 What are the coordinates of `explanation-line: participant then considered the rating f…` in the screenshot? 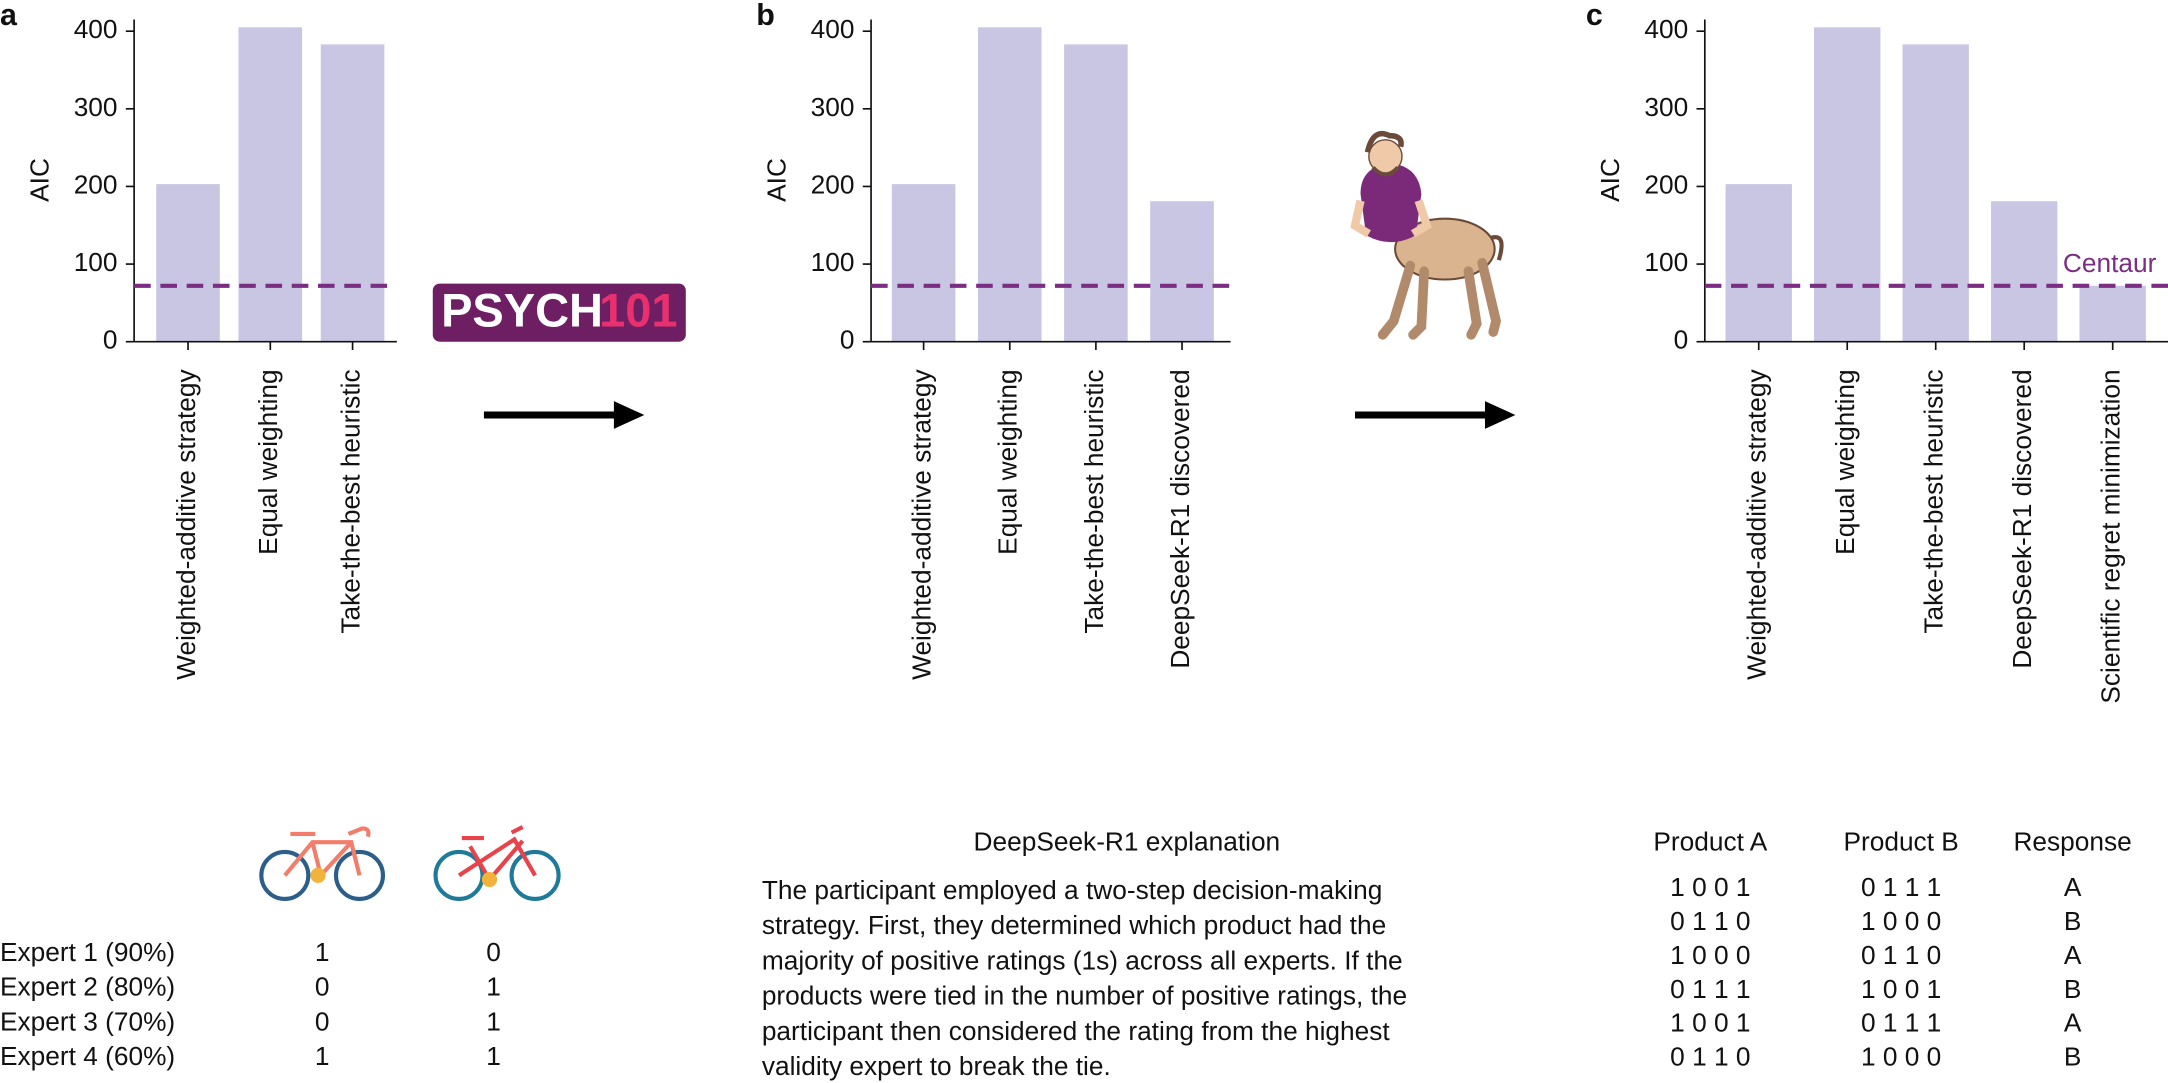 It's located at (1076, 1031).